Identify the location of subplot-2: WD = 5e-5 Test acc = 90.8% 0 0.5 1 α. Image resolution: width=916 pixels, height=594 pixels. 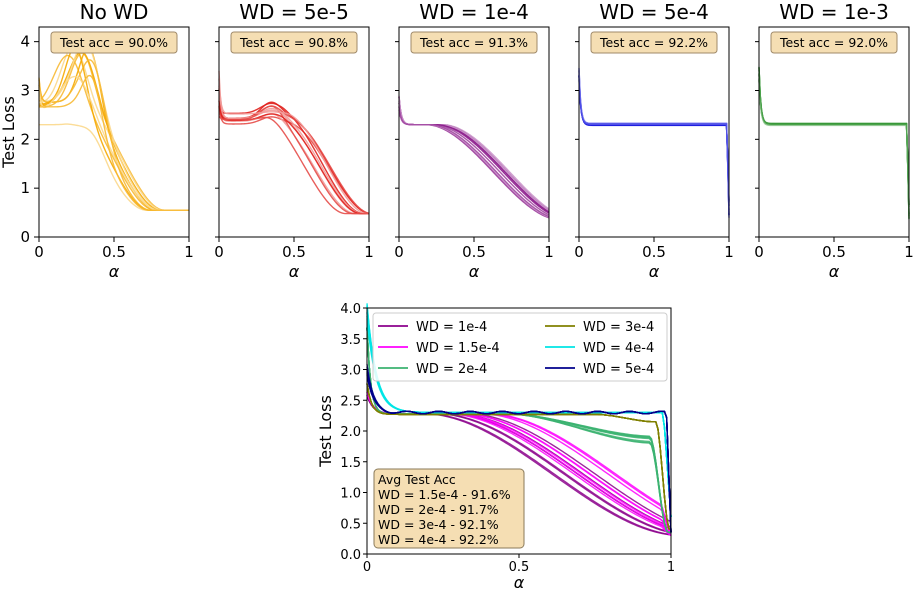
(294, 140).